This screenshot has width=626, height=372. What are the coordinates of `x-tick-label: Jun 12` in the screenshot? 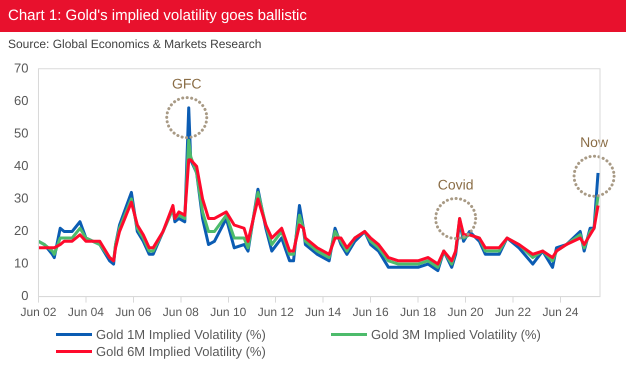 It's located at (276, 312).